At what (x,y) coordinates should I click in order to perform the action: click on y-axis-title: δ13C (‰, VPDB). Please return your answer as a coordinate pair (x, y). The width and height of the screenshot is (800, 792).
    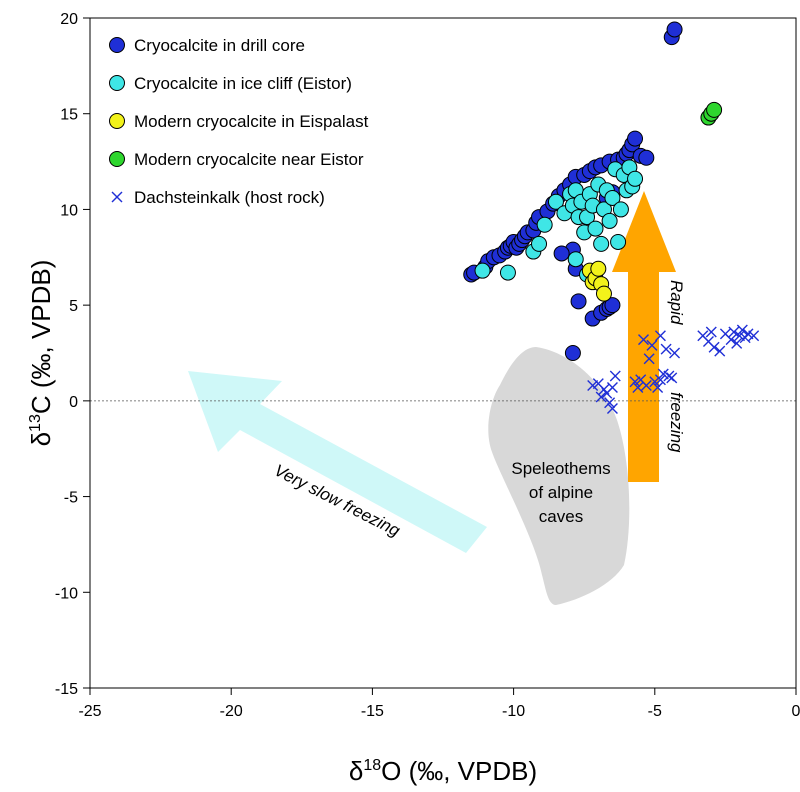
    Looking at the image, I should click on (41, 353).